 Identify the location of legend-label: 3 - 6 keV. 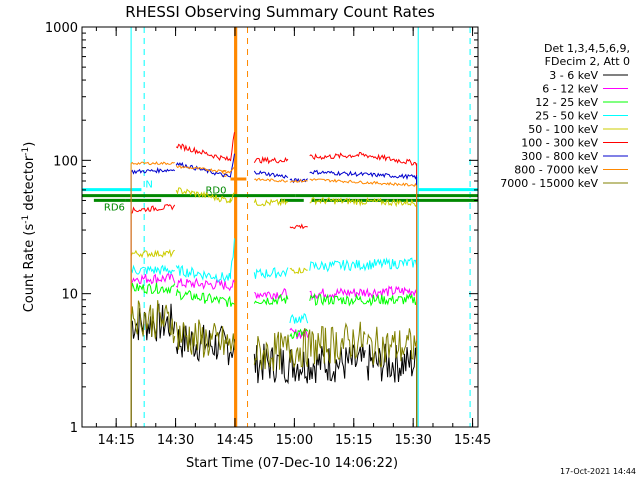
(573, 75).